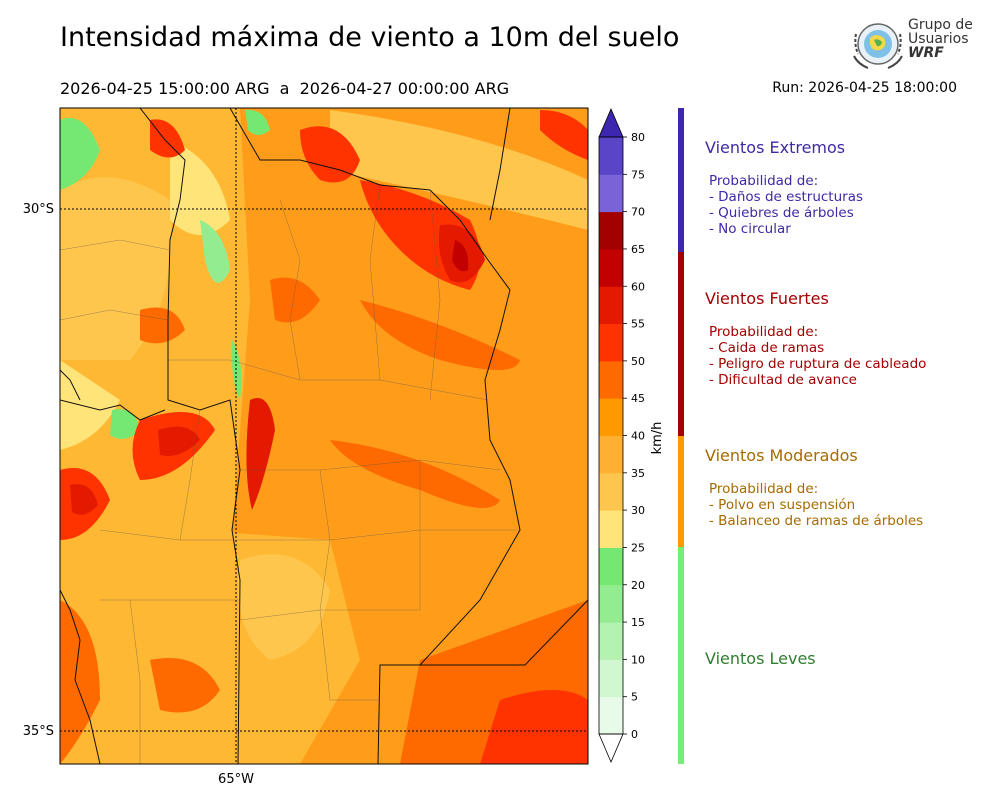 Image resolution: width=1000 pixels, height=800 pixels. I want to click on logo-line-1: Grupo de, so click(940, 25).